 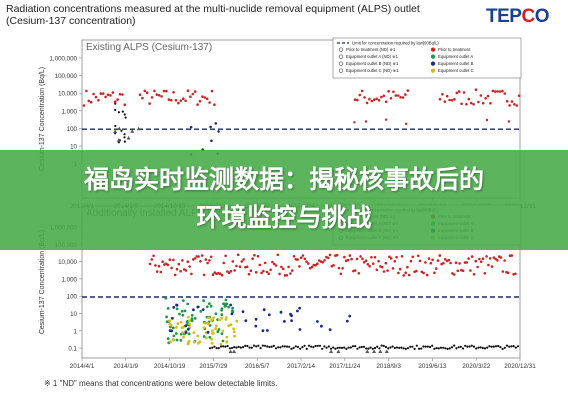 What do you see at coordinates (345, 366) in the screenshot?
I see `x-tick-label: 2017/11/24` at bounding box center [345, 366].